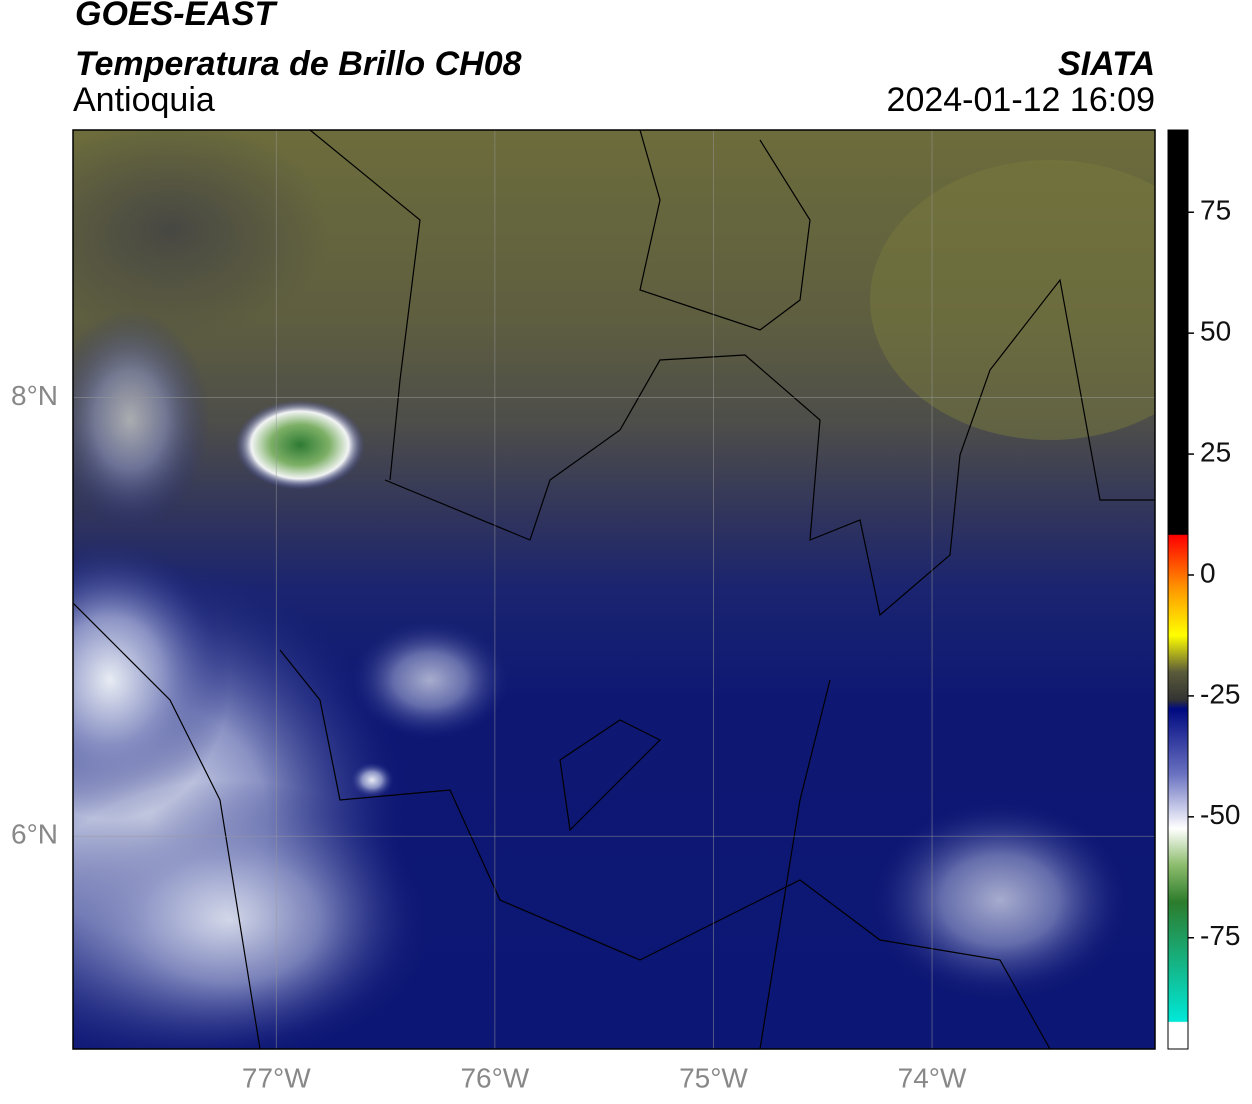  Describe the element at coordinates (1106, 64) in the screenshot. I see `source: SIATA` at that location.